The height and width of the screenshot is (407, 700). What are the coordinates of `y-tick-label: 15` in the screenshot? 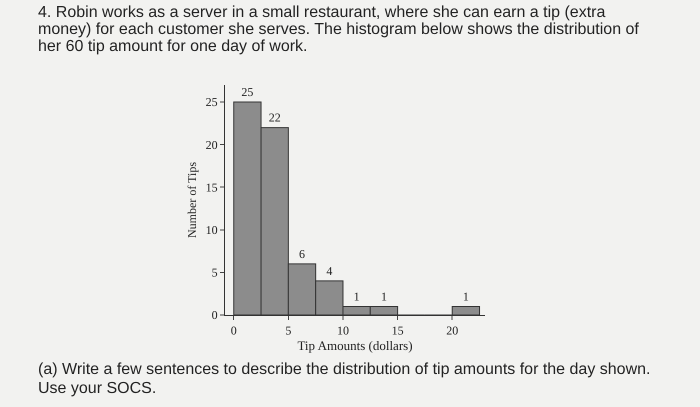 It's located at (212, 187).